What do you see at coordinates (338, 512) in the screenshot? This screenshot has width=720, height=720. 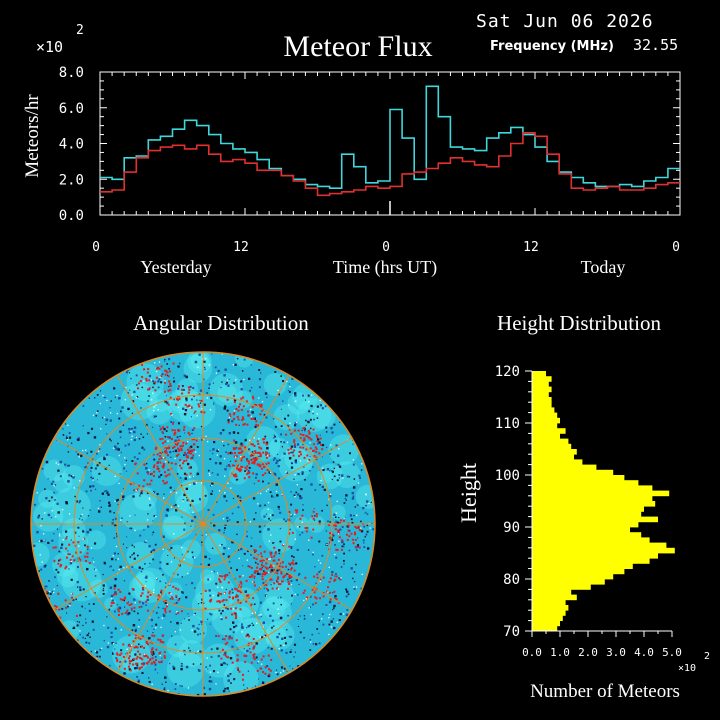 I see `skymap-patch` at bounding box center [338, 512].